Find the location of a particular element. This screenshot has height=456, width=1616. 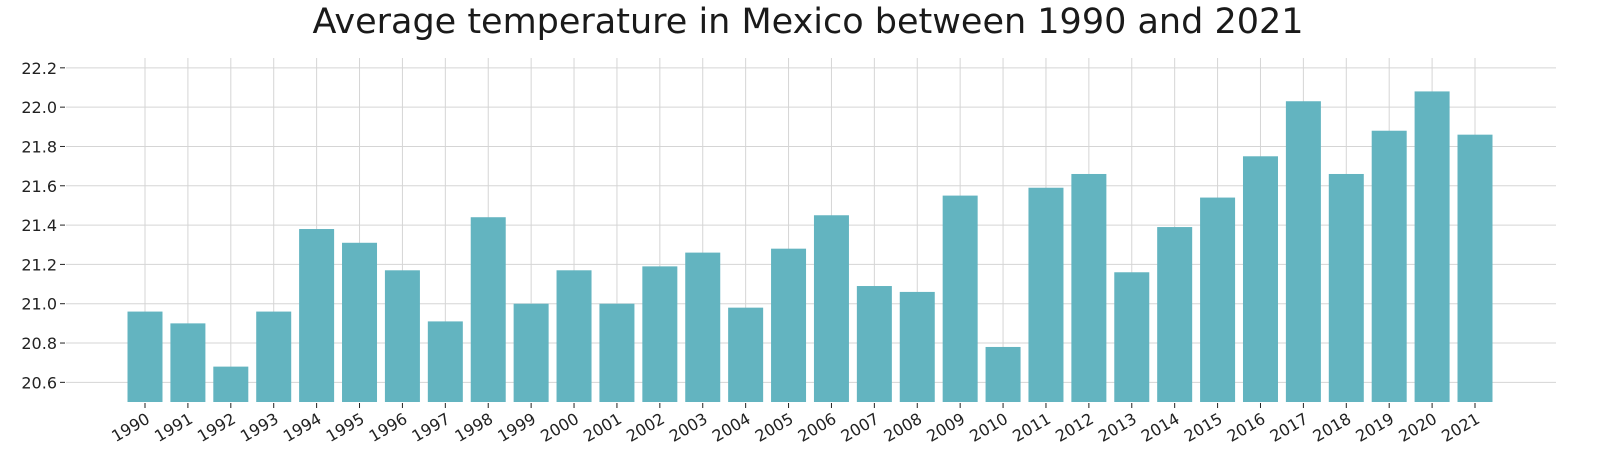

x-tick-label: 2003 is located at coordinates (688, 427).